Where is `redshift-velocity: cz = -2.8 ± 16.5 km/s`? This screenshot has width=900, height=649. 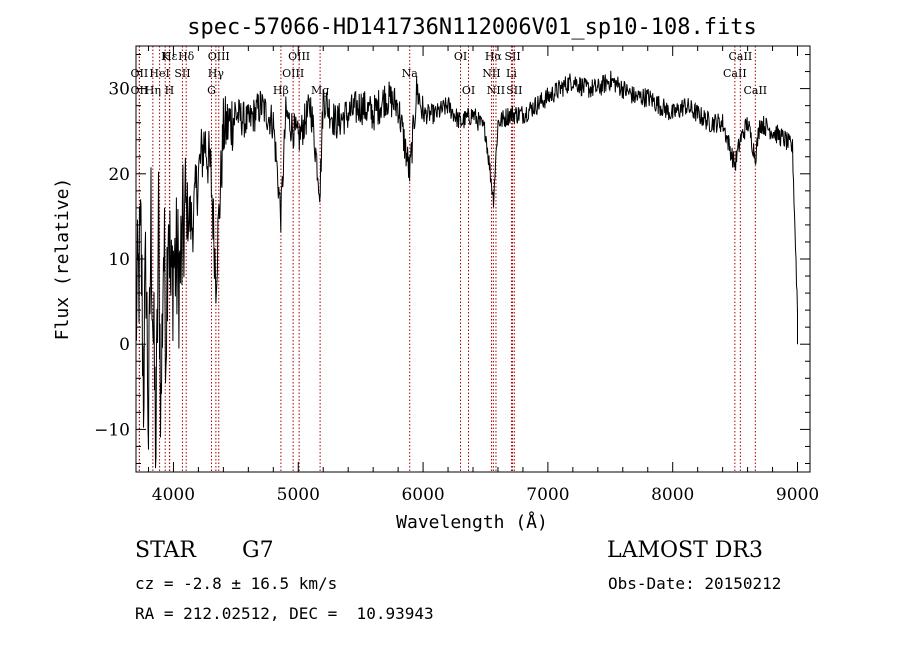 redshift-velocity: cz = -2.8 ± 16.5 km/s is located at coordinates (236, 583).